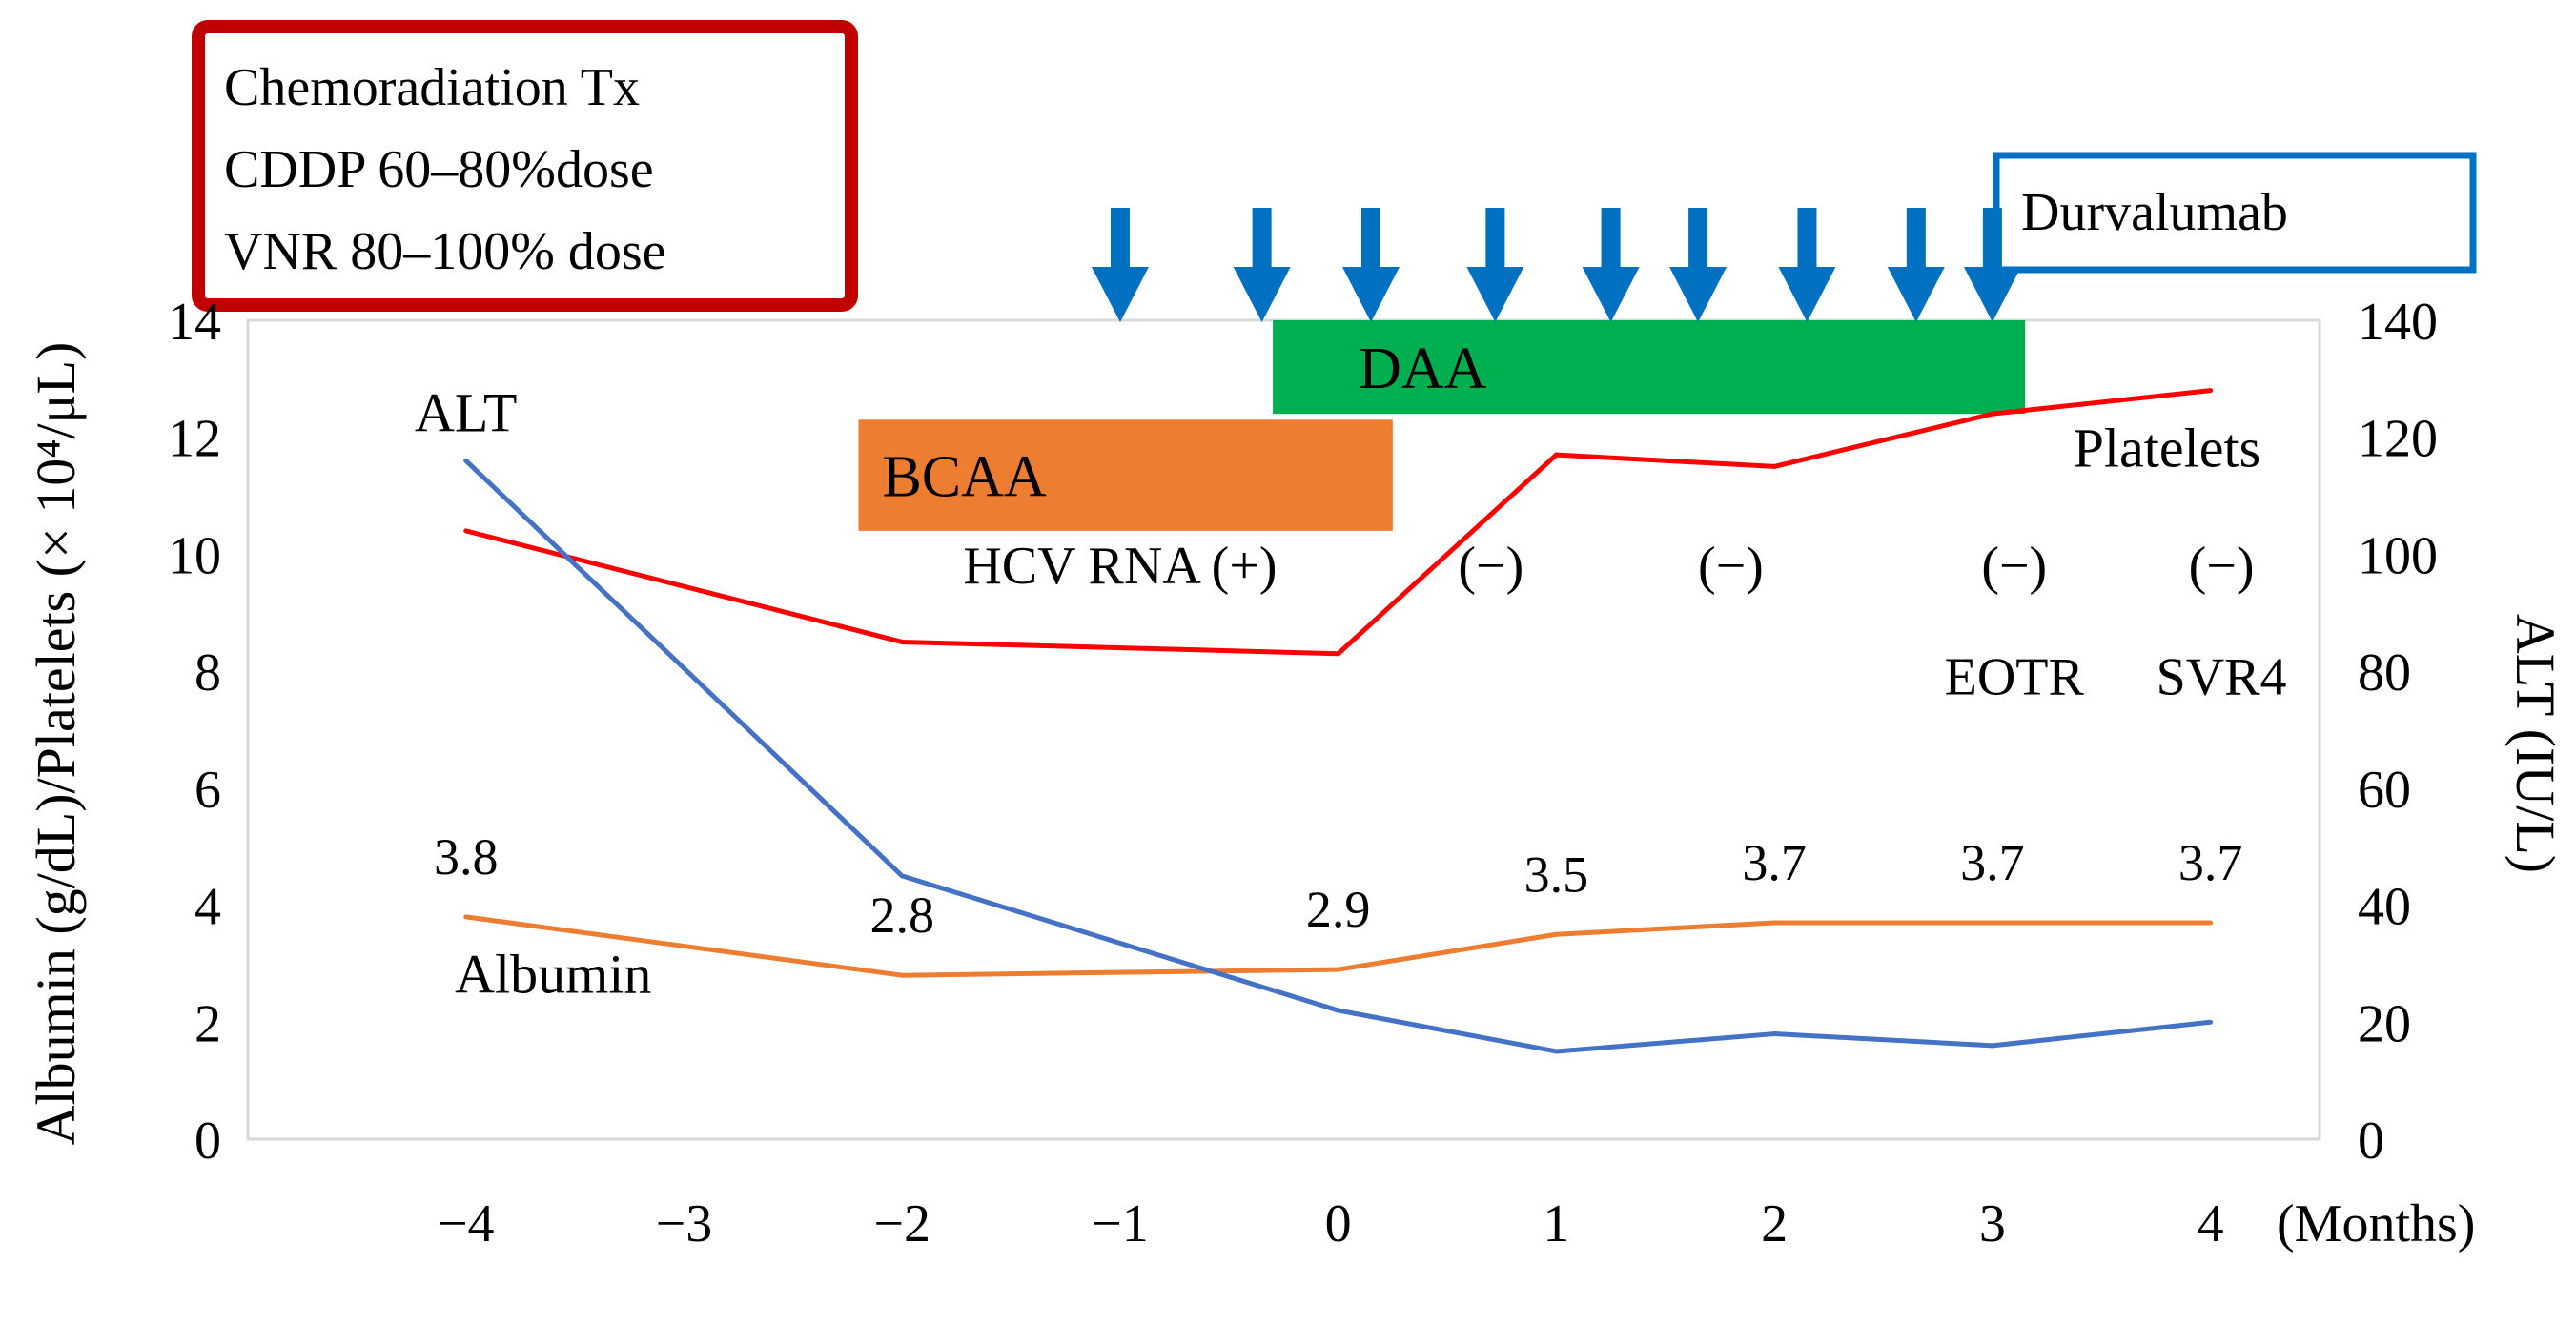 This screenshot has width=2576, height=1325. Describe the element at coordinates (445, 251) in the screenshot. I see `chemoradiation-line-3: VNR 80–100% dose` at that location.